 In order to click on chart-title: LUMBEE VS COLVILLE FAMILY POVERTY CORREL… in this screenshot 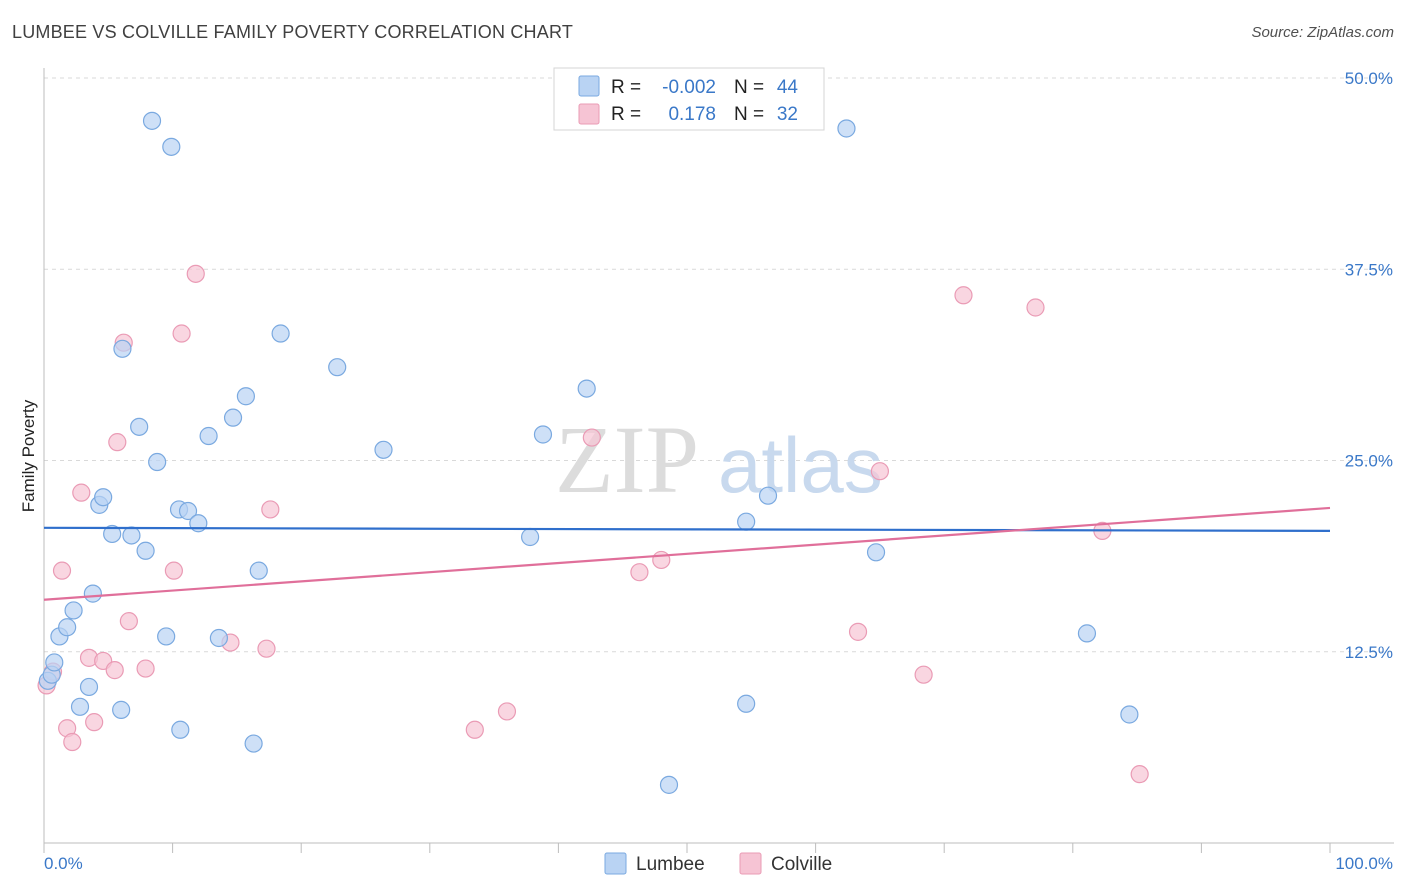, I will do `click(293, 32)`.